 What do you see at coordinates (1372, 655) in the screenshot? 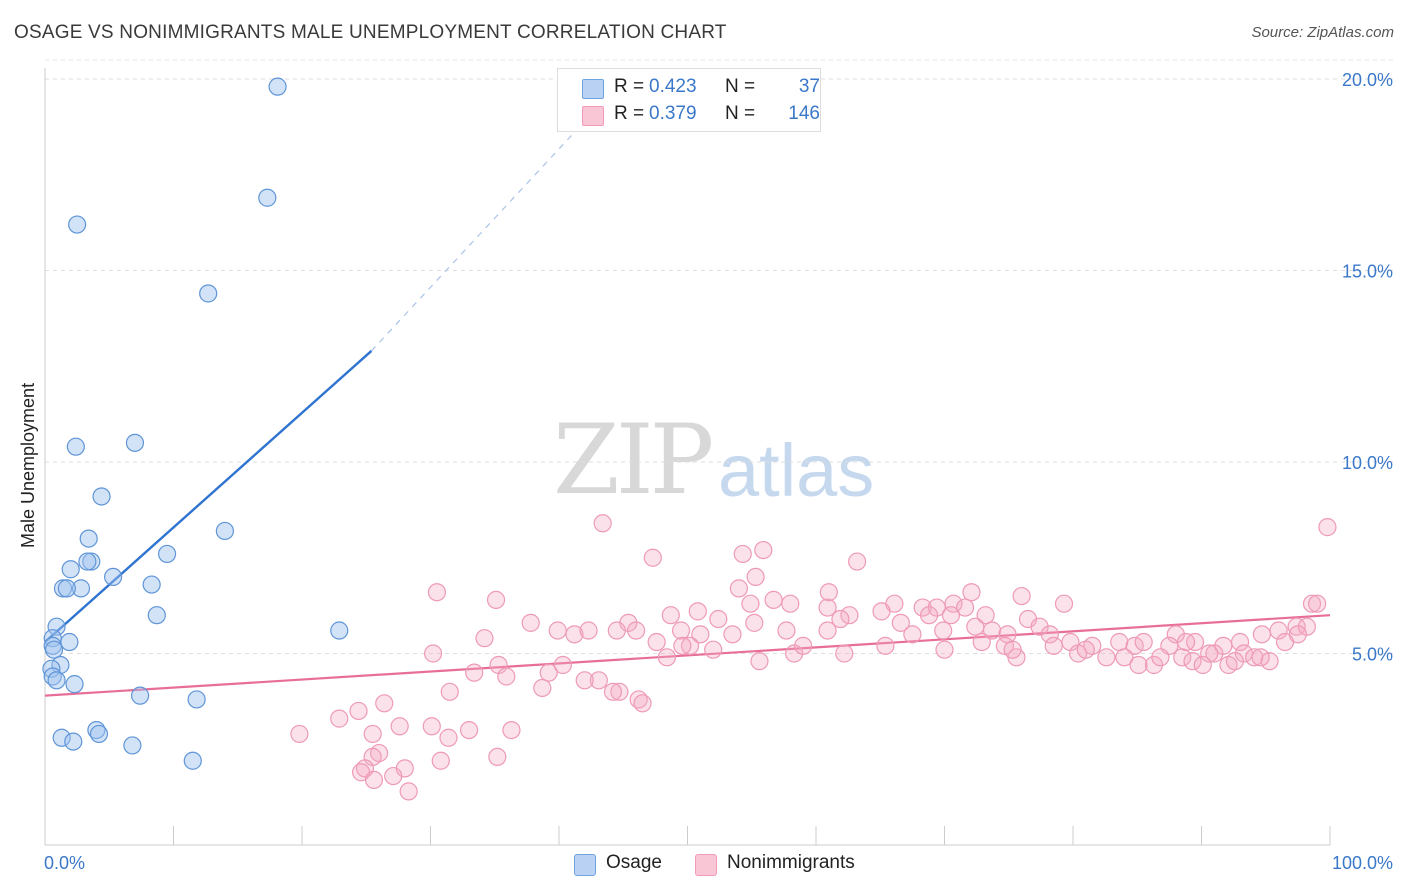
I see `y-tick-label: 5.0%` at bounding box center [1372, 655].